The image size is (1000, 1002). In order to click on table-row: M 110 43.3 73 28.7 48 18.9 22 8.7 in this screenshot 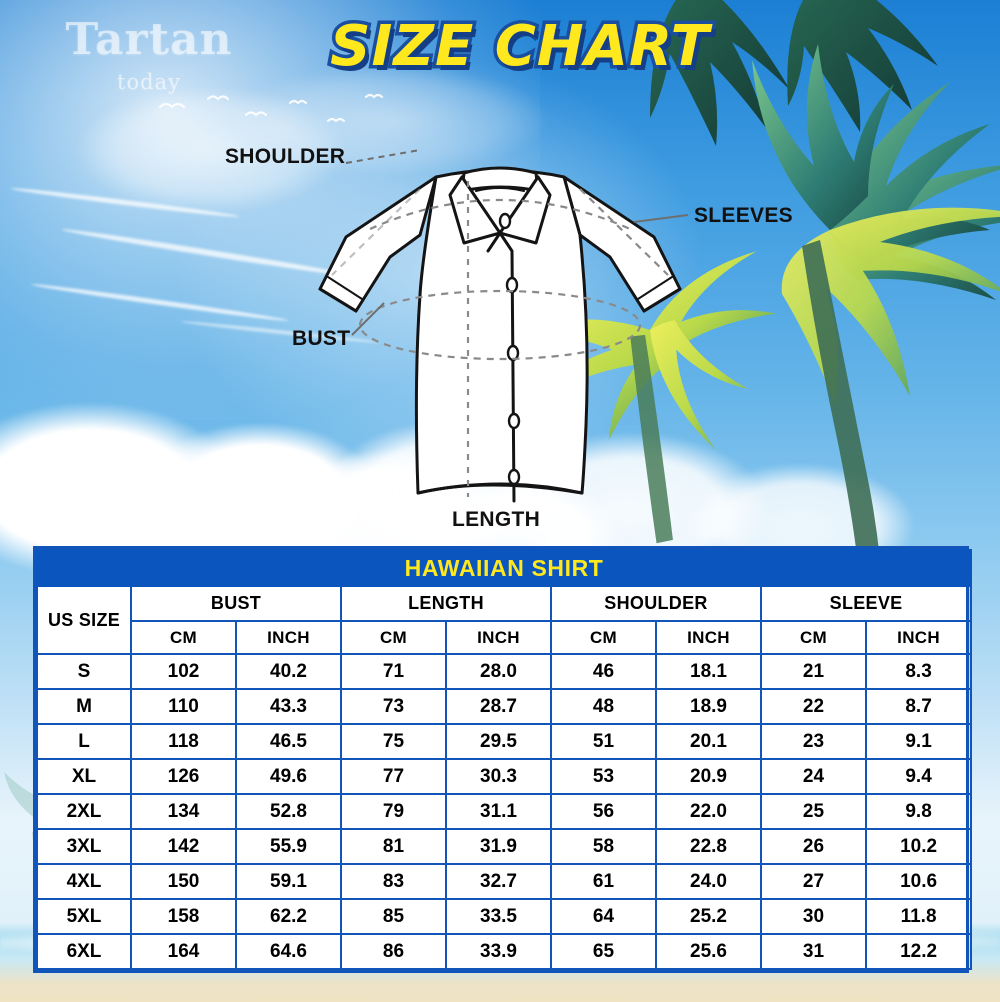, I will do `click(504, 706)`.